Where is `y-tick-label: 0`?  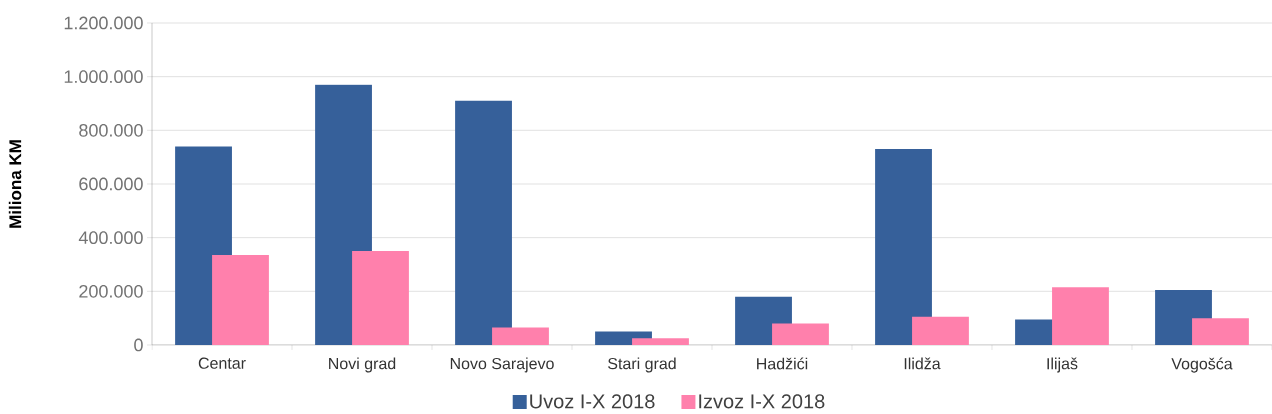
y-tick-label: 0 is located at coordinates (138, 345).